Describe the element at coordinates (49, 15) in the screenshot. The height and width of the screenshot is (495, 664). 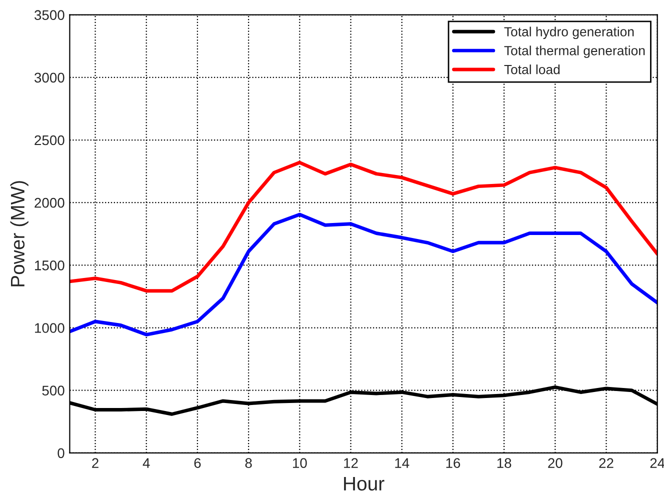
I see `y-tick-label: 3500` at that location.